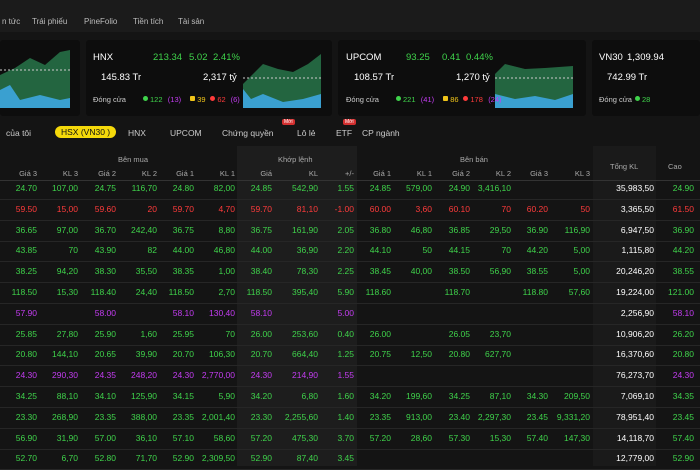  Describe the element at coordinates (86, 132) in the screenshot. I see `tab: HSX (VN30 )` at that location.